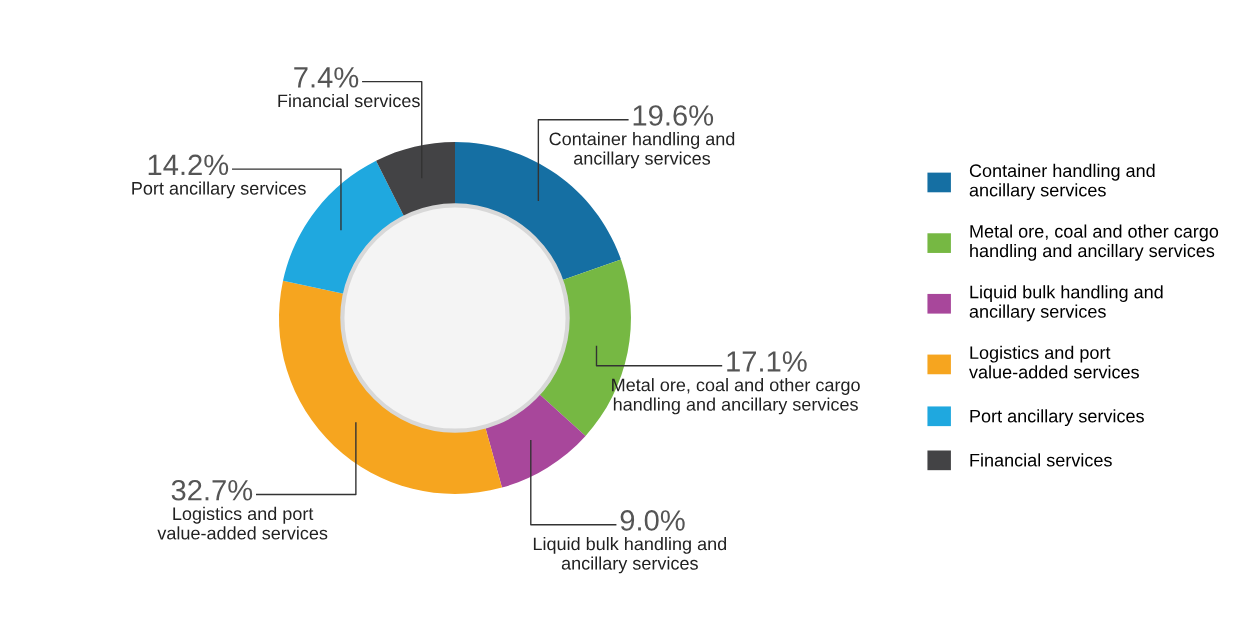 This screenshot has width=1252, height=634. I want to click on data-label: 7.4%, so click(326, 77).